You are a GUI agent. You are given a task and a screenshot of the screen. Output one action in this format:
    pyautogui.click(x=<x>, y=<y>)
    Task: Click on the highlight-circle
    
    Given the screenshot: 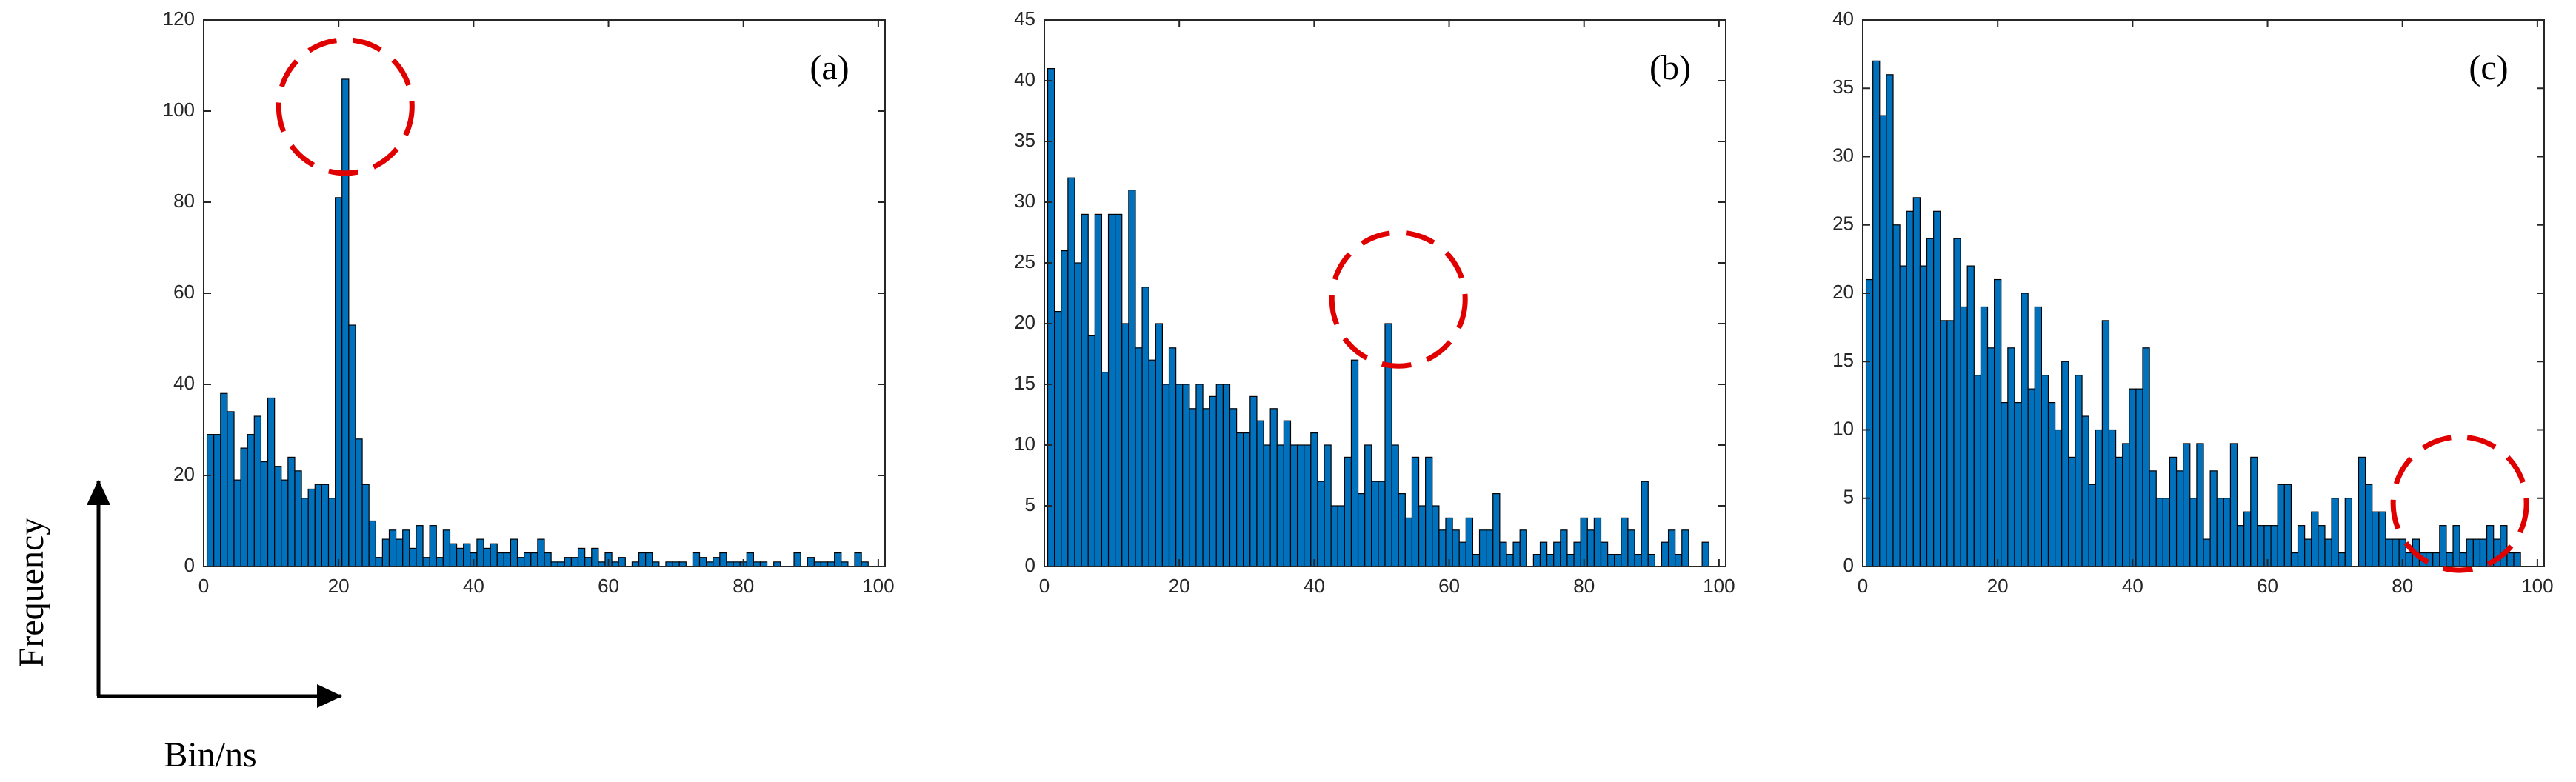 What is the action you would take?
    pyautogui.click(x=2459, y=503)
    